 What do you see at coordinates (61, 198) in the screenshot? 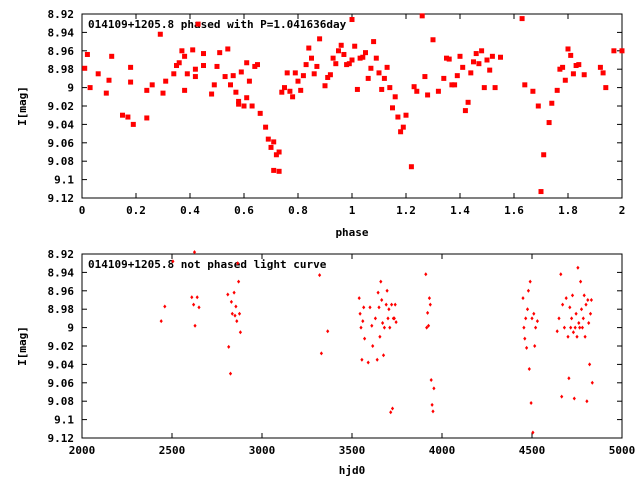
I see `phased-y-tick-label: 9.12` at bounding box center [61, 198].